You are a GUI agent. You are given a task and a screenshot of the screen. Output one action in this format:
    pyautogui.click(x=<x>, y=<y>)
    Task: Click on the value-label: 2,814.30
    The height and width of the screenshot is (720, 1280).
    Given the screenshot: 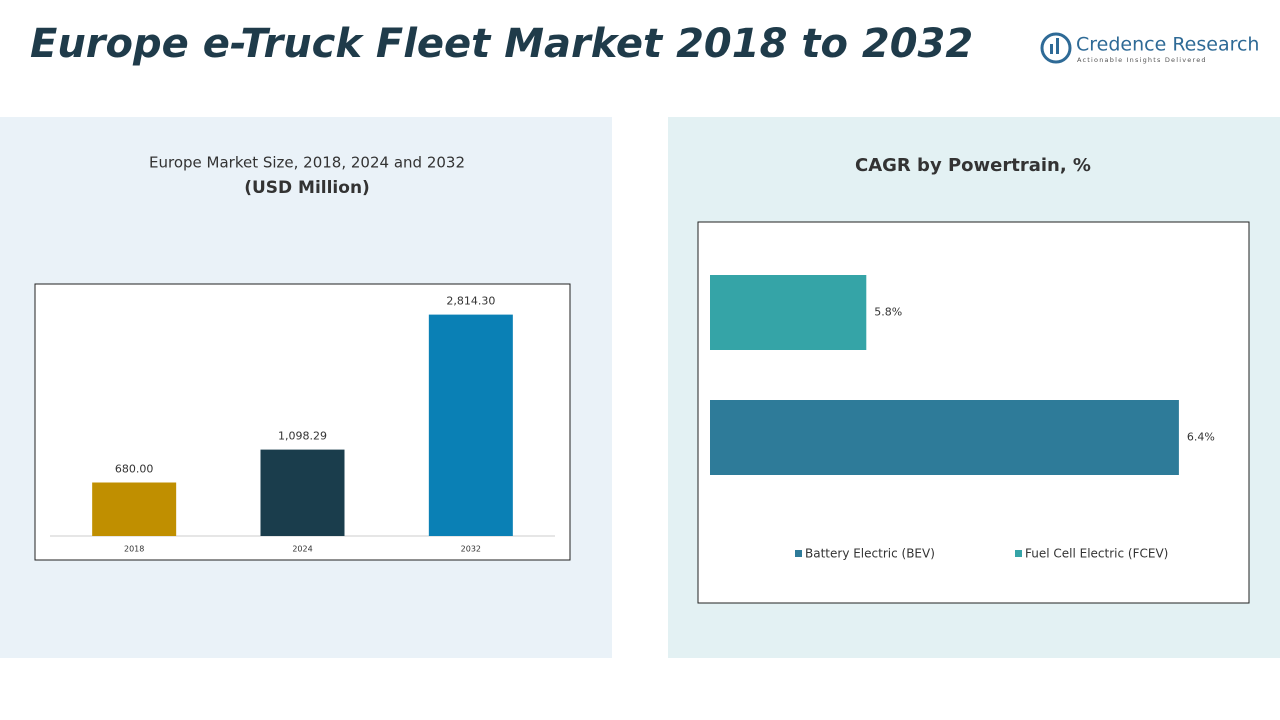 What is the action you would take?
    pyautogui.click(x=470, y=301)
    